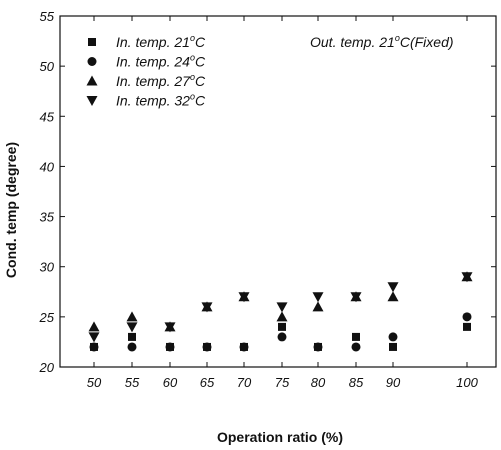 The height and width of the screenshot is (450, 501). Describe the element at coordinates (318, 382) in the screenshot. I see `x-tick-label-80: 80` at that location.